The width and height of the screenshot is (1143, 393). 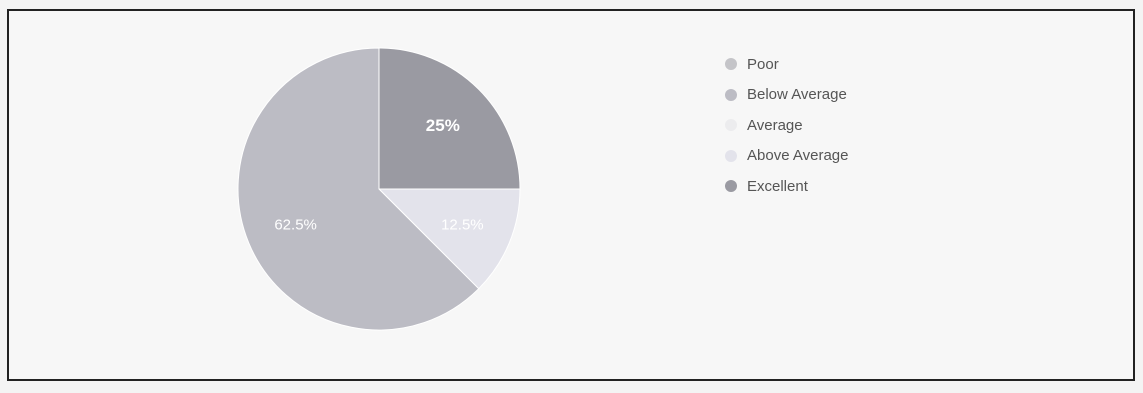 I want to click on pie-slice-above-average, so click(x=449, y=239).